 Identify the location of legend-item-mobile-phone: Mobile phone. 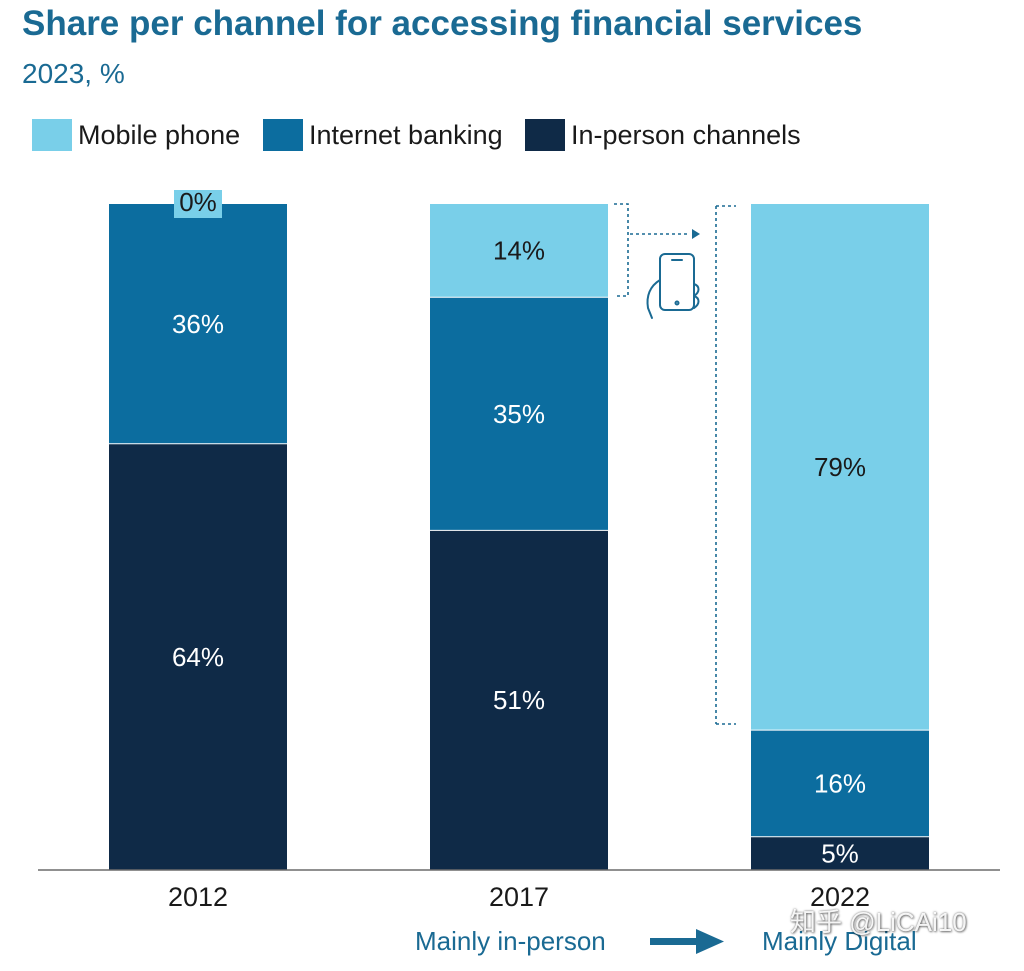
(136, 135).